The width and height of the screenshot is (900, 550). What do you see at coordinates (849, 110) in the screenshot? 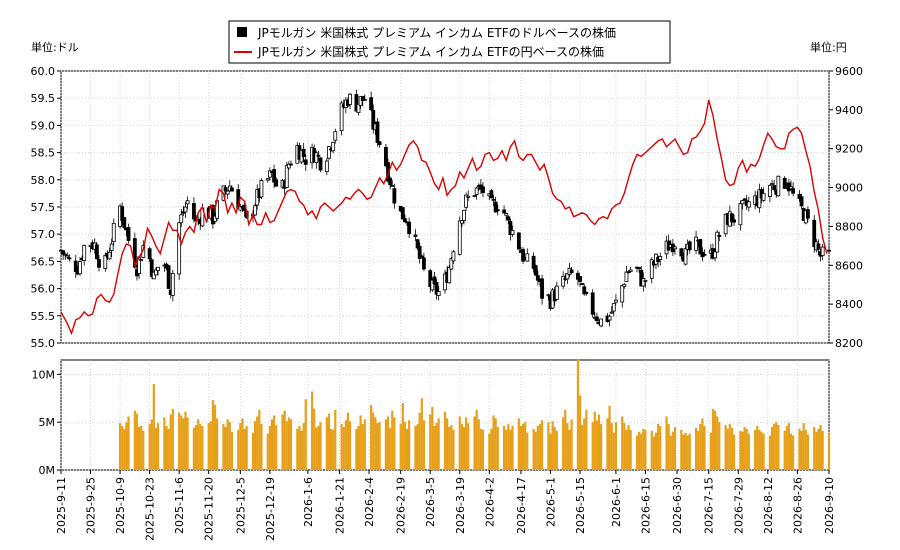
I see `right-tick-label: 9400` at bounding box center [849, 110].